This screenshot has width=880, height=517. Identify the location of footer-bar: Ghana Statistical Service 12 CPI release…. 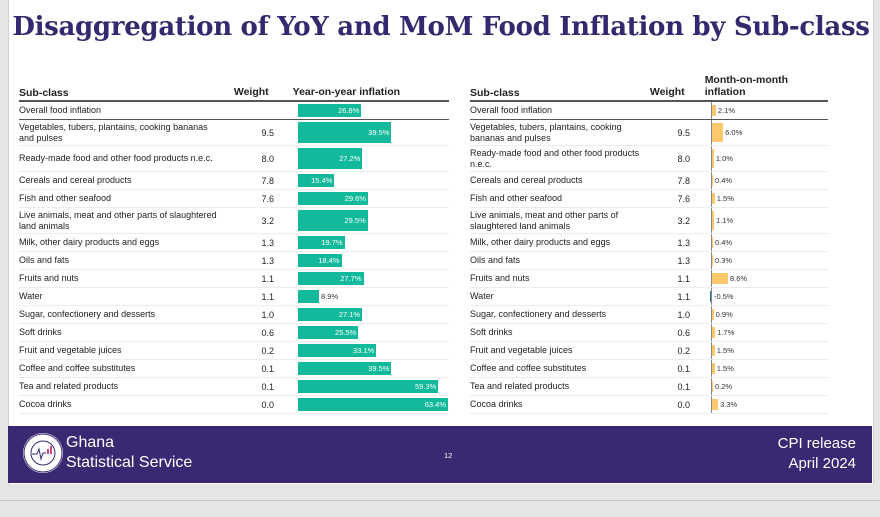
(440, 454).